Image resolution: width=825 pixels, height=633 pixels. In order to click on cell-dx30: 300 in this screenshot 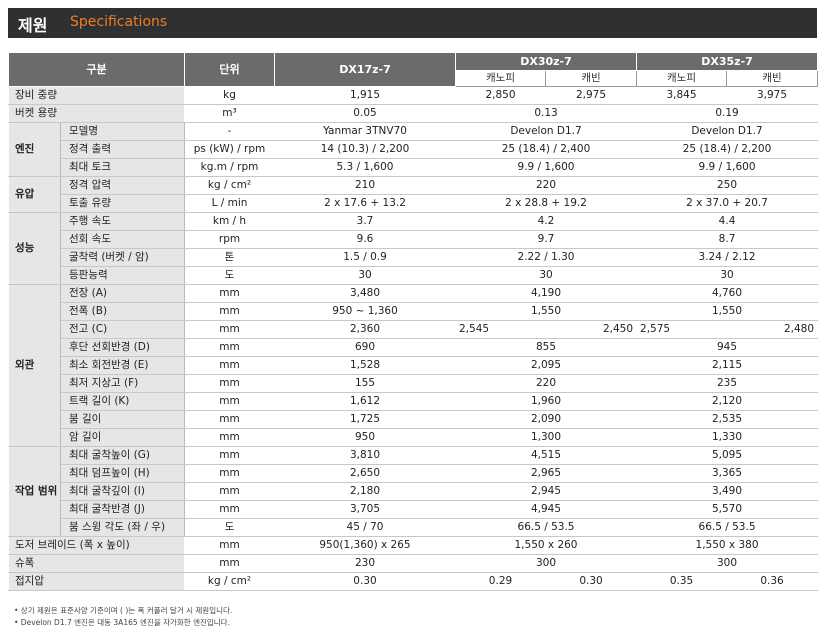, I will do `click(546, 563)`.